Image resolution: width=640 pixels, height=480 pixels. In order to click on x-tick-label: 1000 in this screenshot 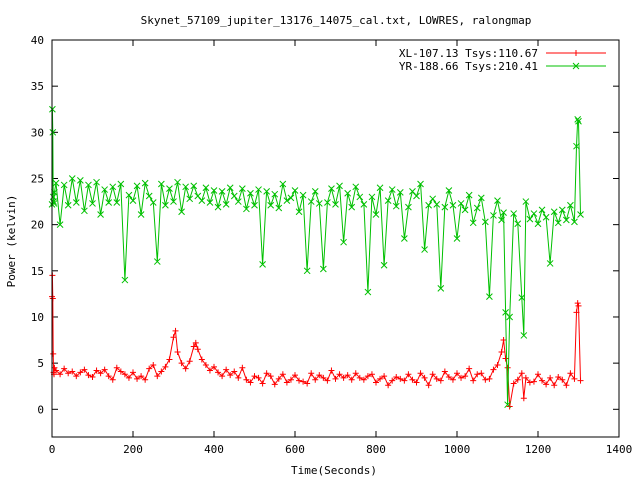, I will do `click(457, 449)`.